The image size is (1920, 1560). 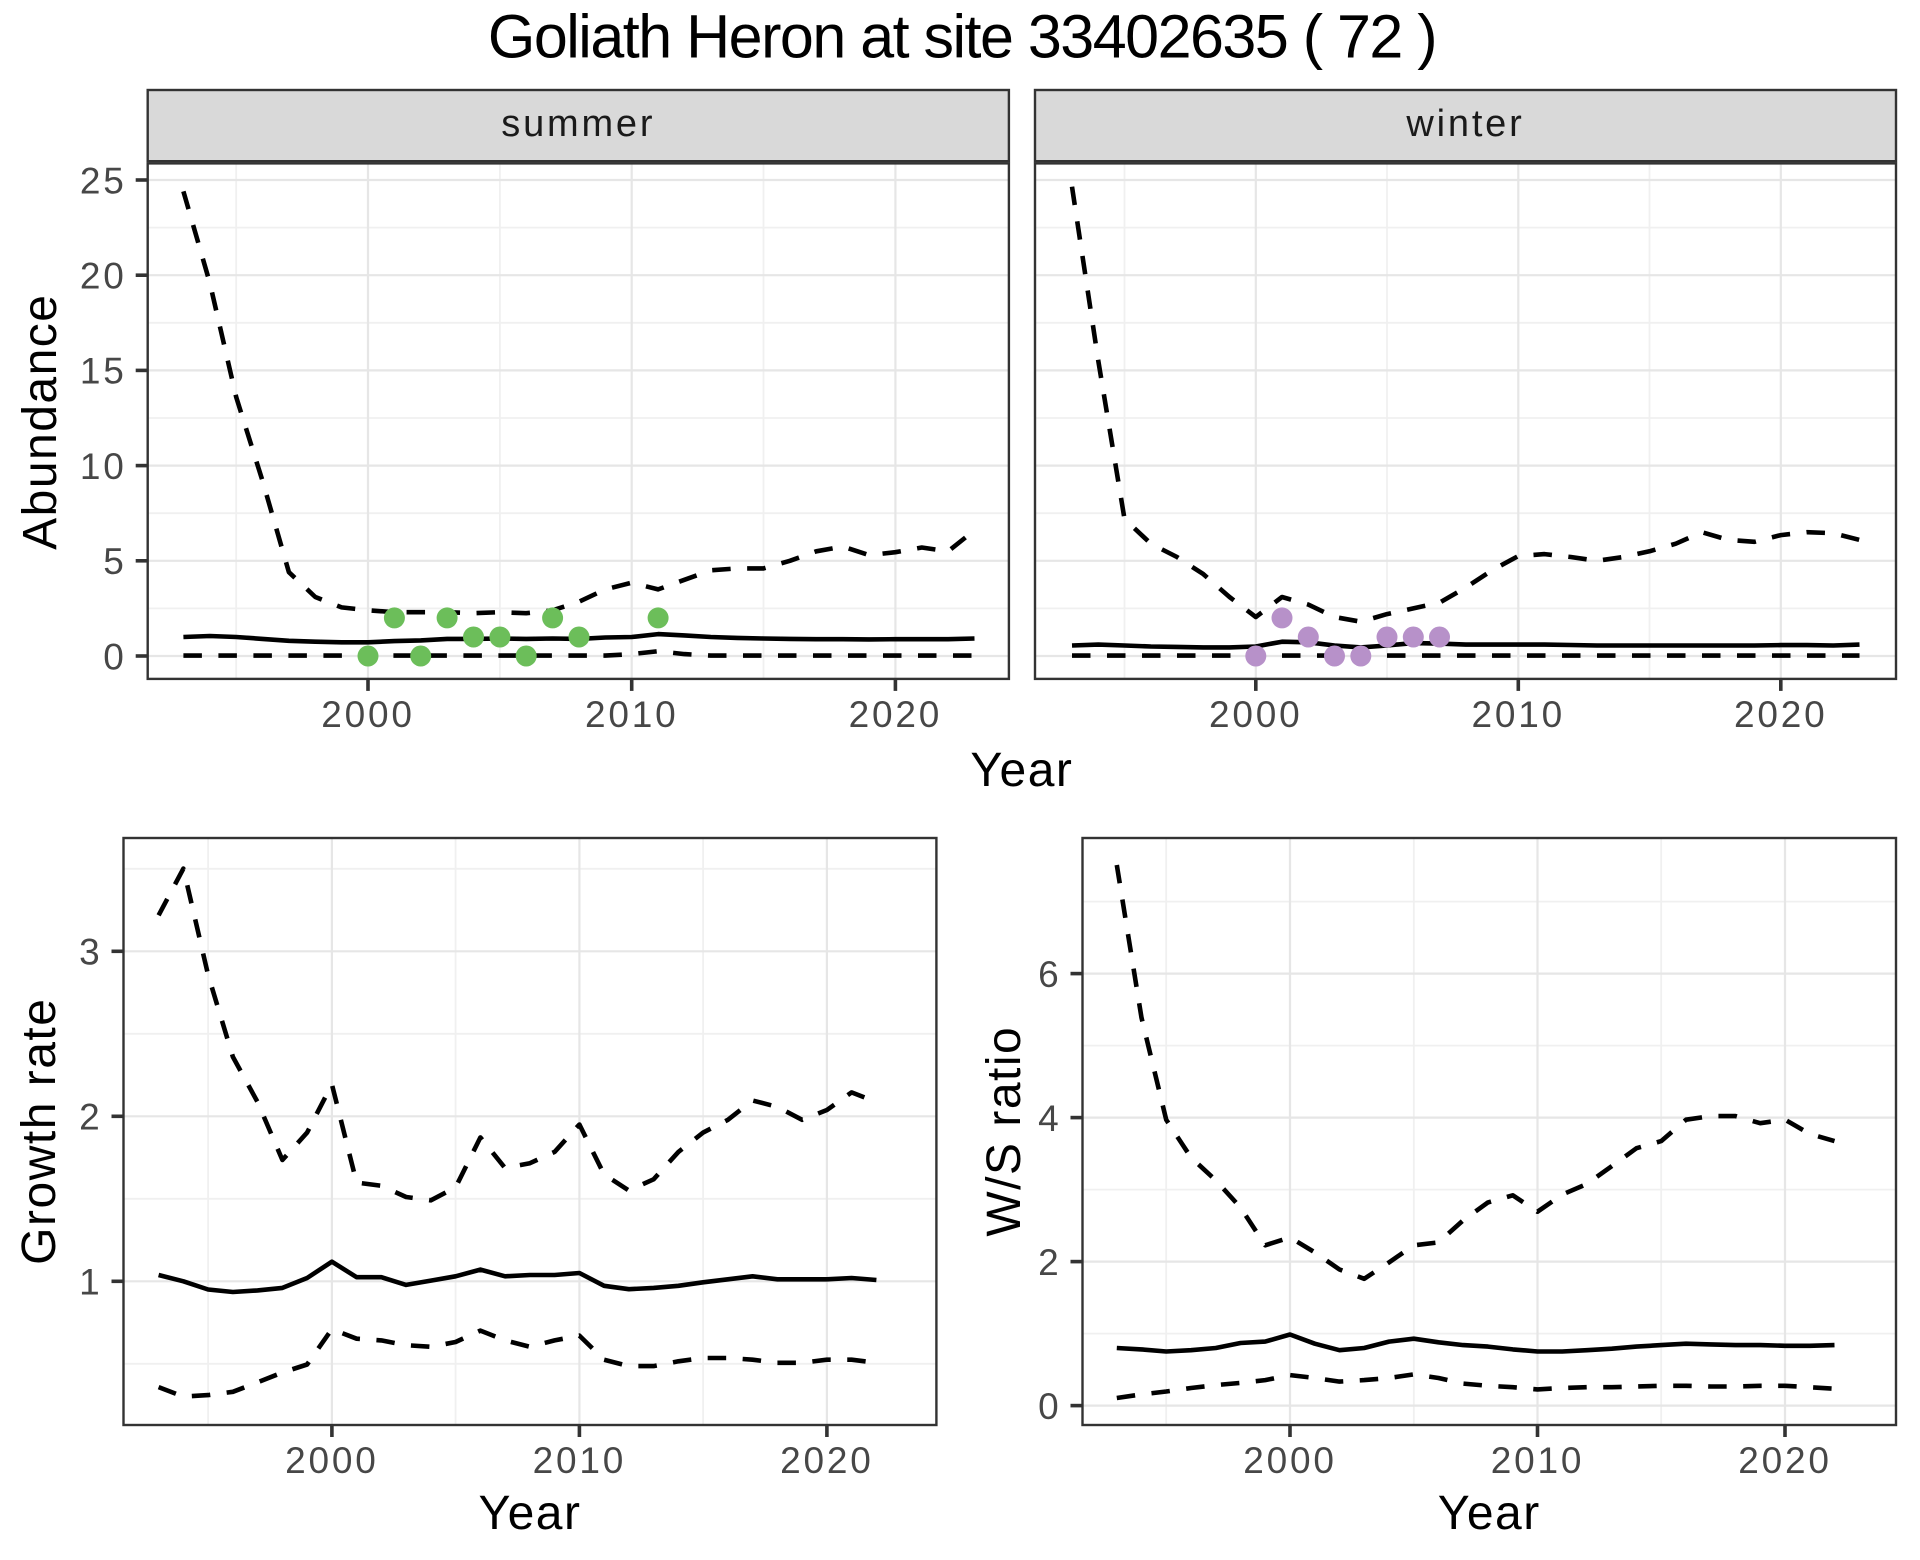 I want to click on svg-text: W/S ratio, so click(x=1004, y=1131).